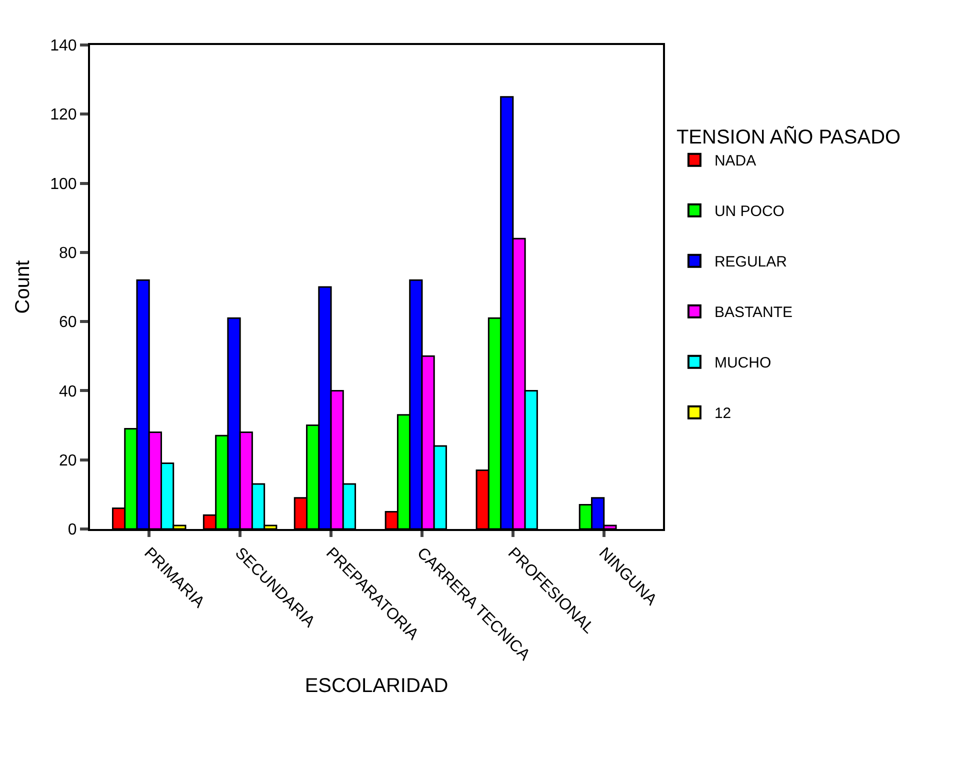  What do you see at coordinates (68, 391) in the screenshot?
I see `y-tick-label: 40` at bounding box center [68, 391].